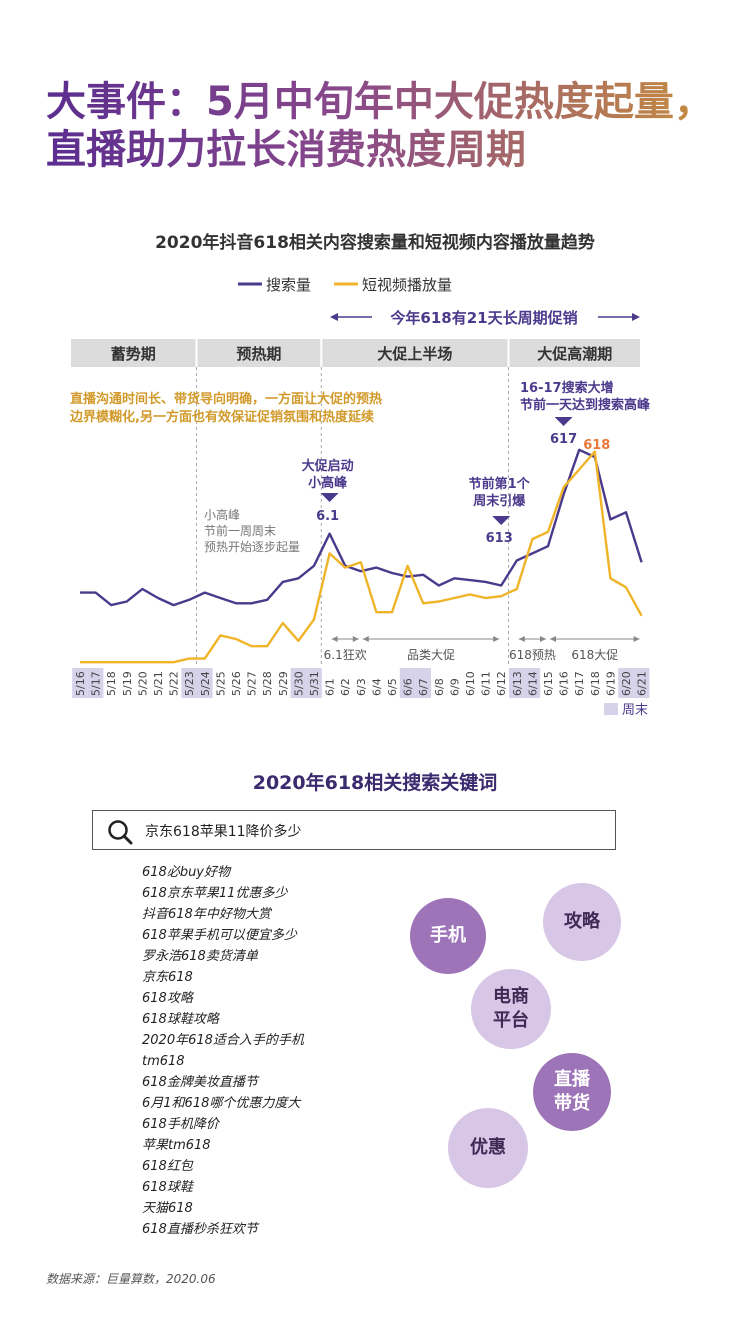 Image resolution: width=750 pixels, height=1334 pixels. Describe the element at coordinates (345, 654) in the screenshot. I see `sub-period-label: 6.1狂欢` at that location.